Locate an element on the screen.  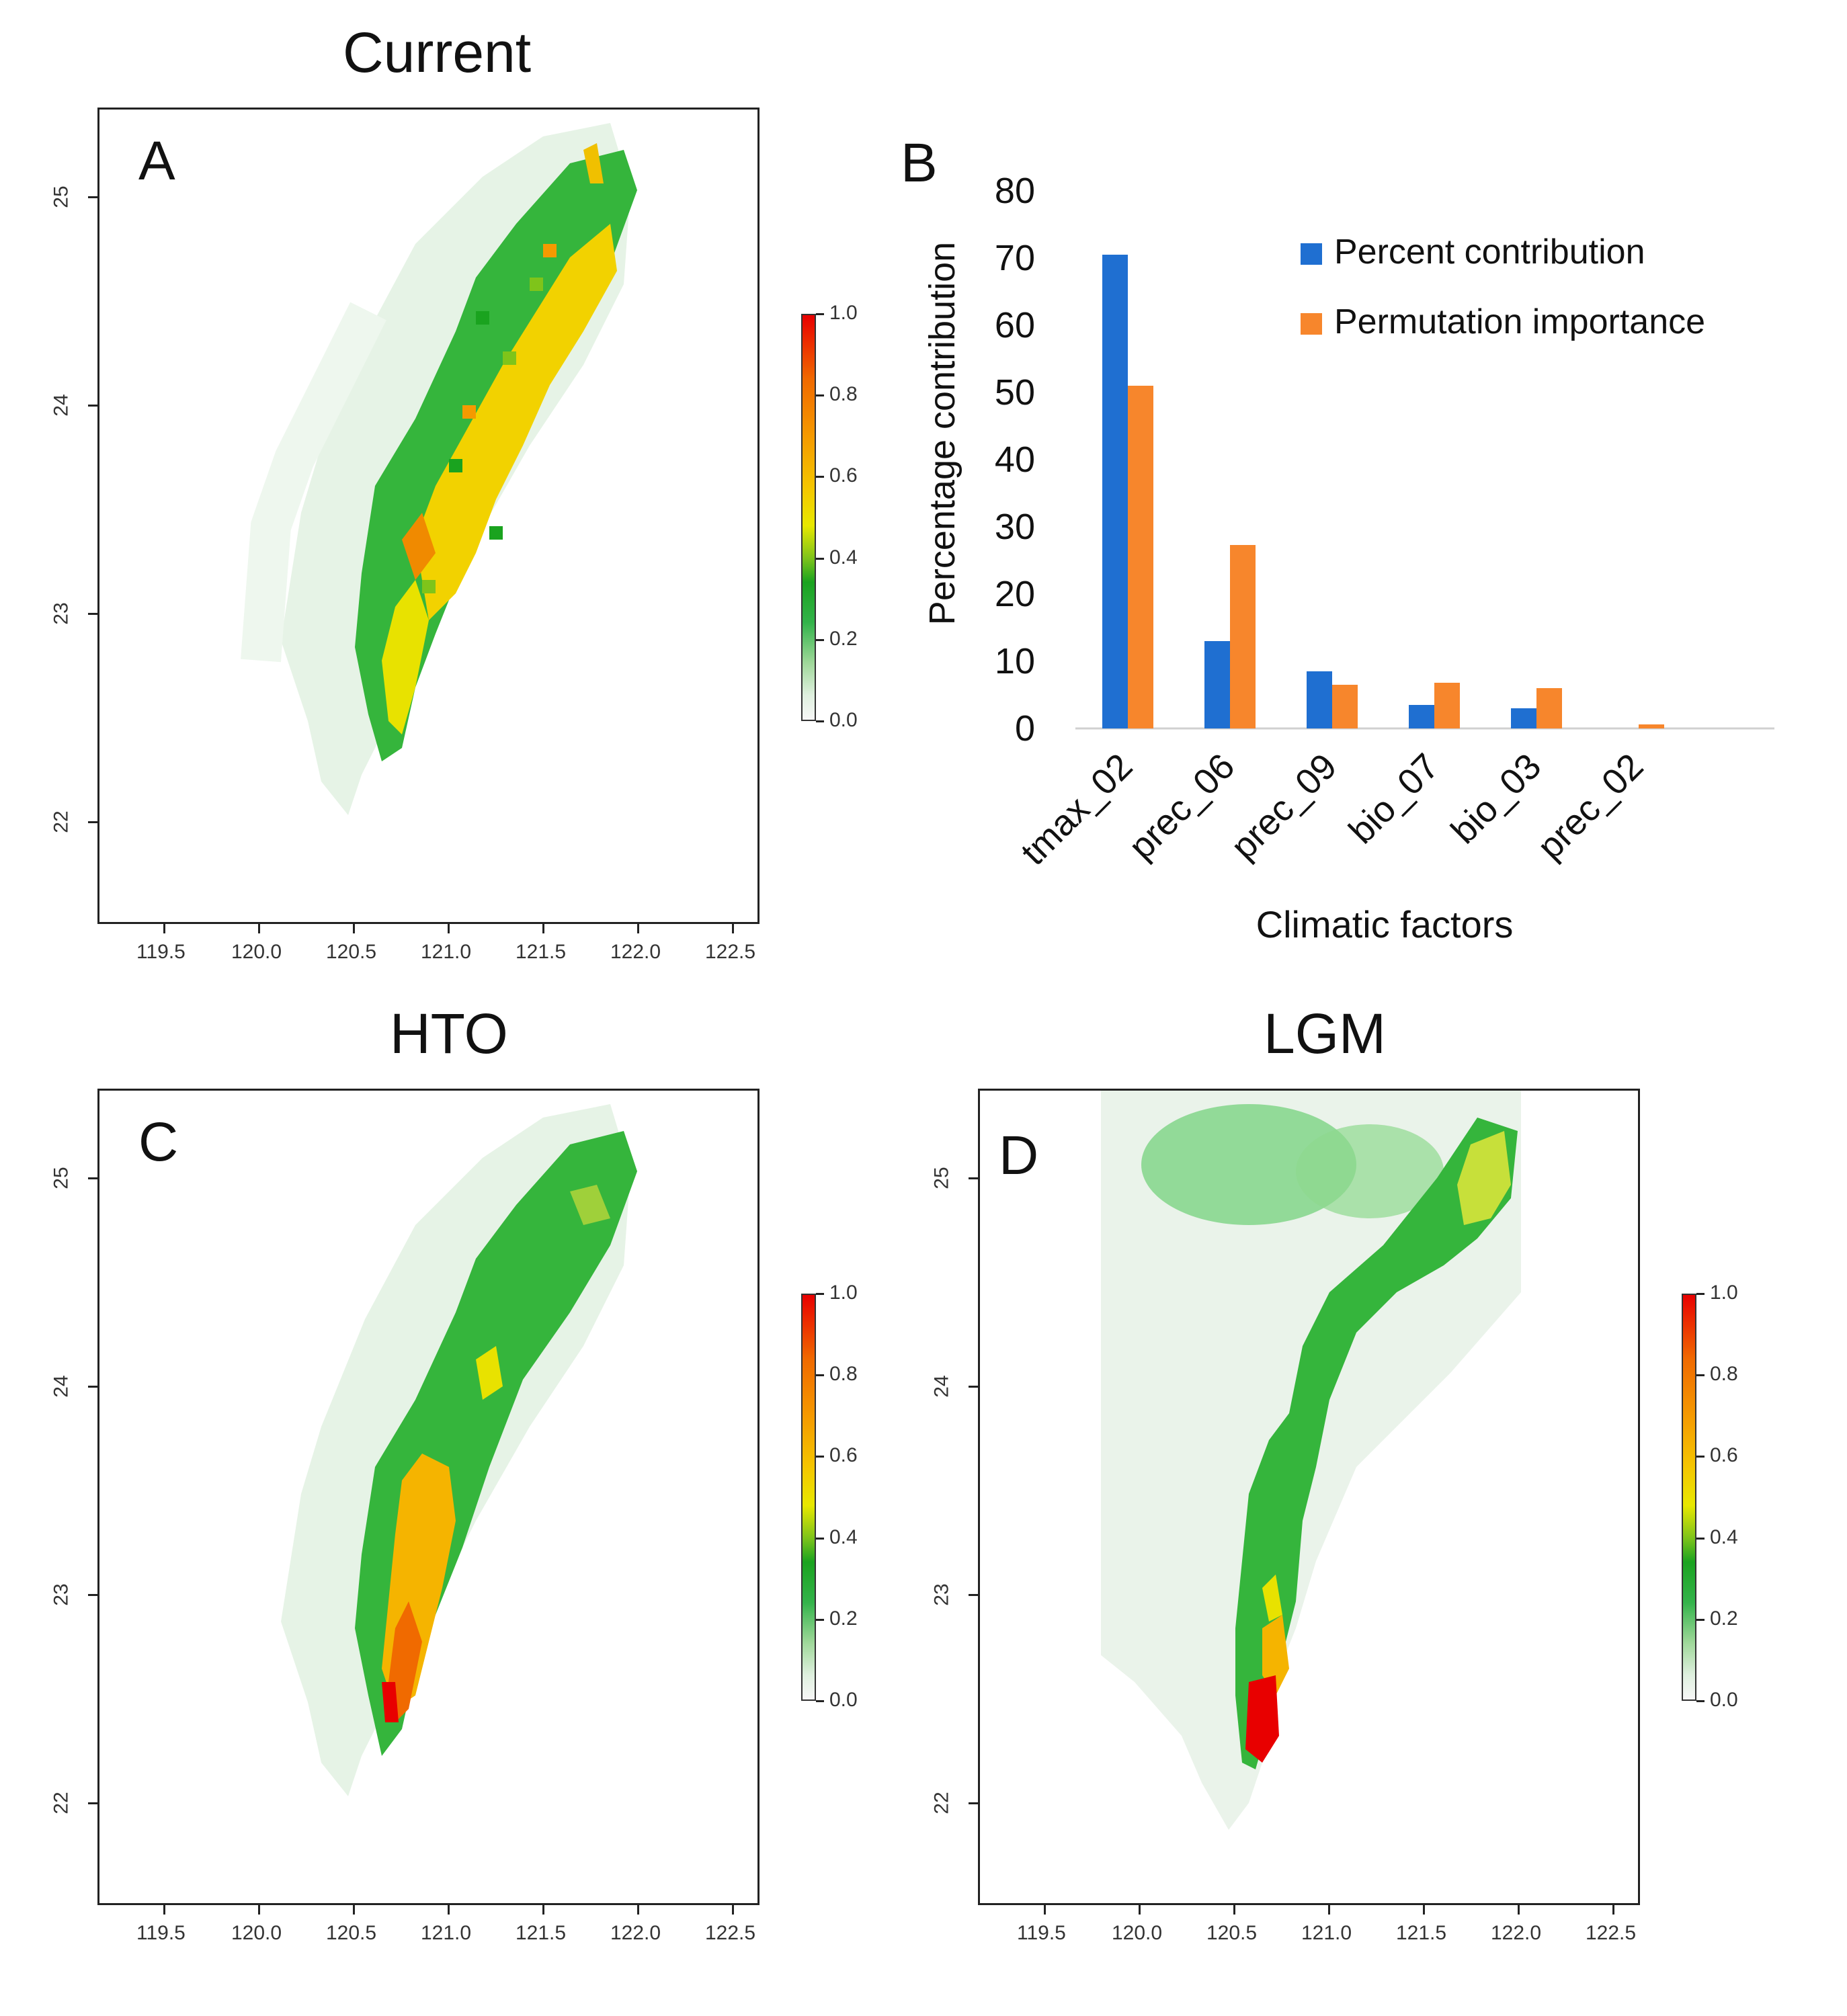
y-tick-label: 30 is located at coordinates (1015, 527).